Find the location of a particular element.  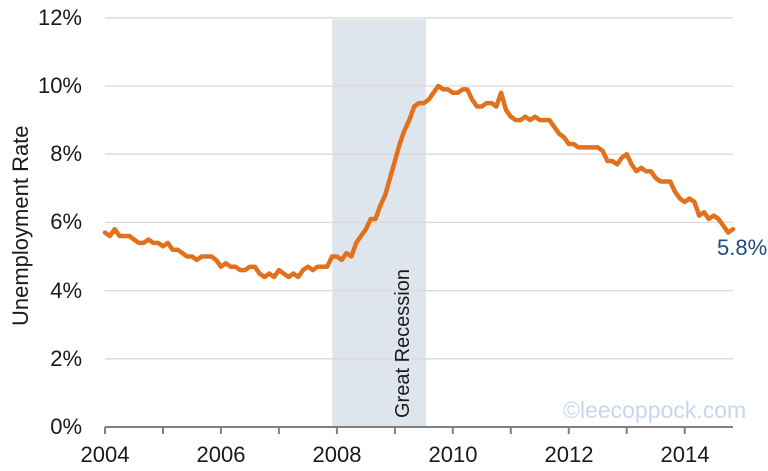

y-tick-label: 0% is located at coordinates (66, 426).